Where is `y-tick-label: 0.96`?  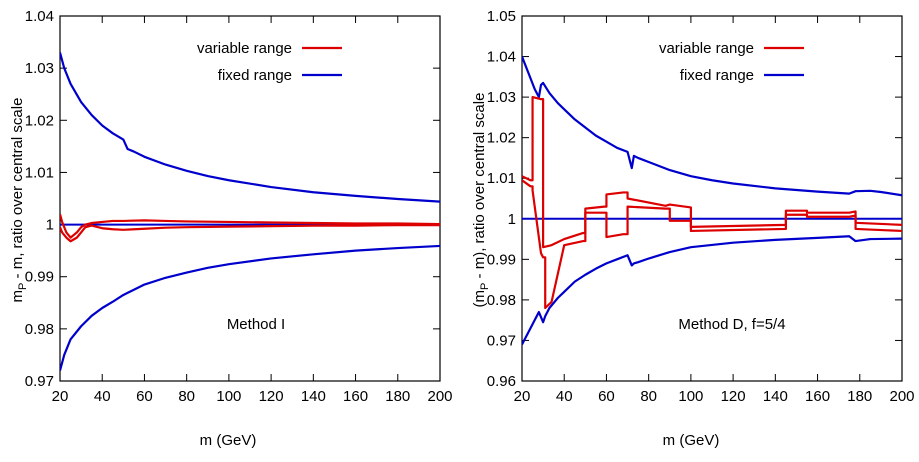 y-tick-label: 0.96 is located at coordinates (501, 381).